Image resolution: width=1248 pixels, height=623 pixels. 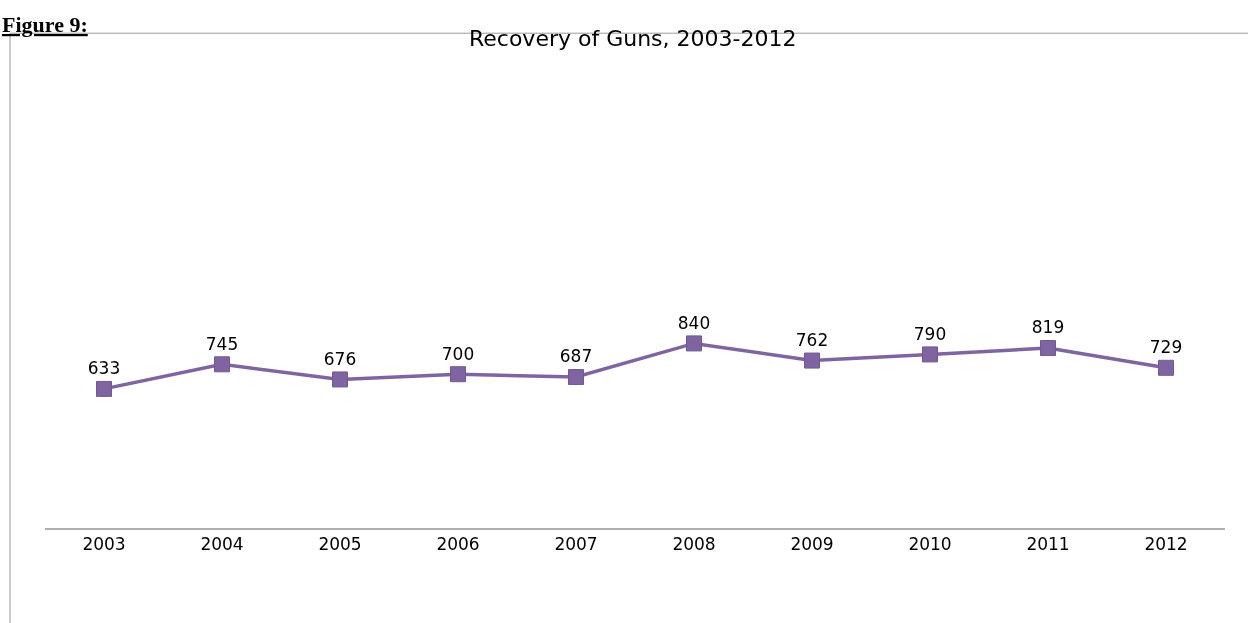 What do you see at coordinates (104, 544) in the screenshot?
I see `x-tick-label: 2003` at bounding box center [104, 544].